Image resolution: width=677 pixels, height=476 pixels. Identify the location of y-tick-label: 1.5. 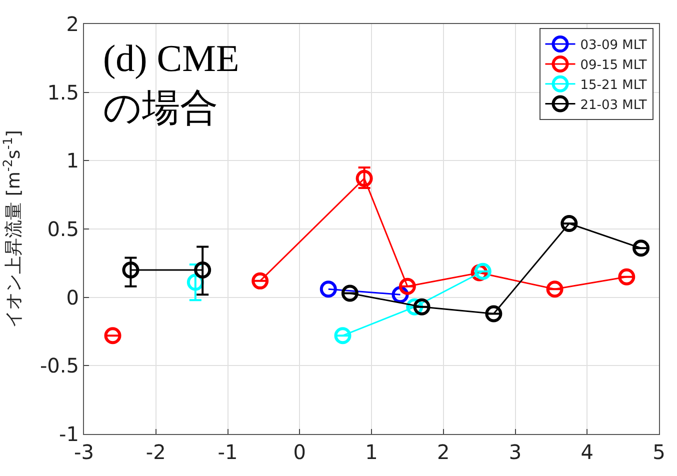
(63, 92).